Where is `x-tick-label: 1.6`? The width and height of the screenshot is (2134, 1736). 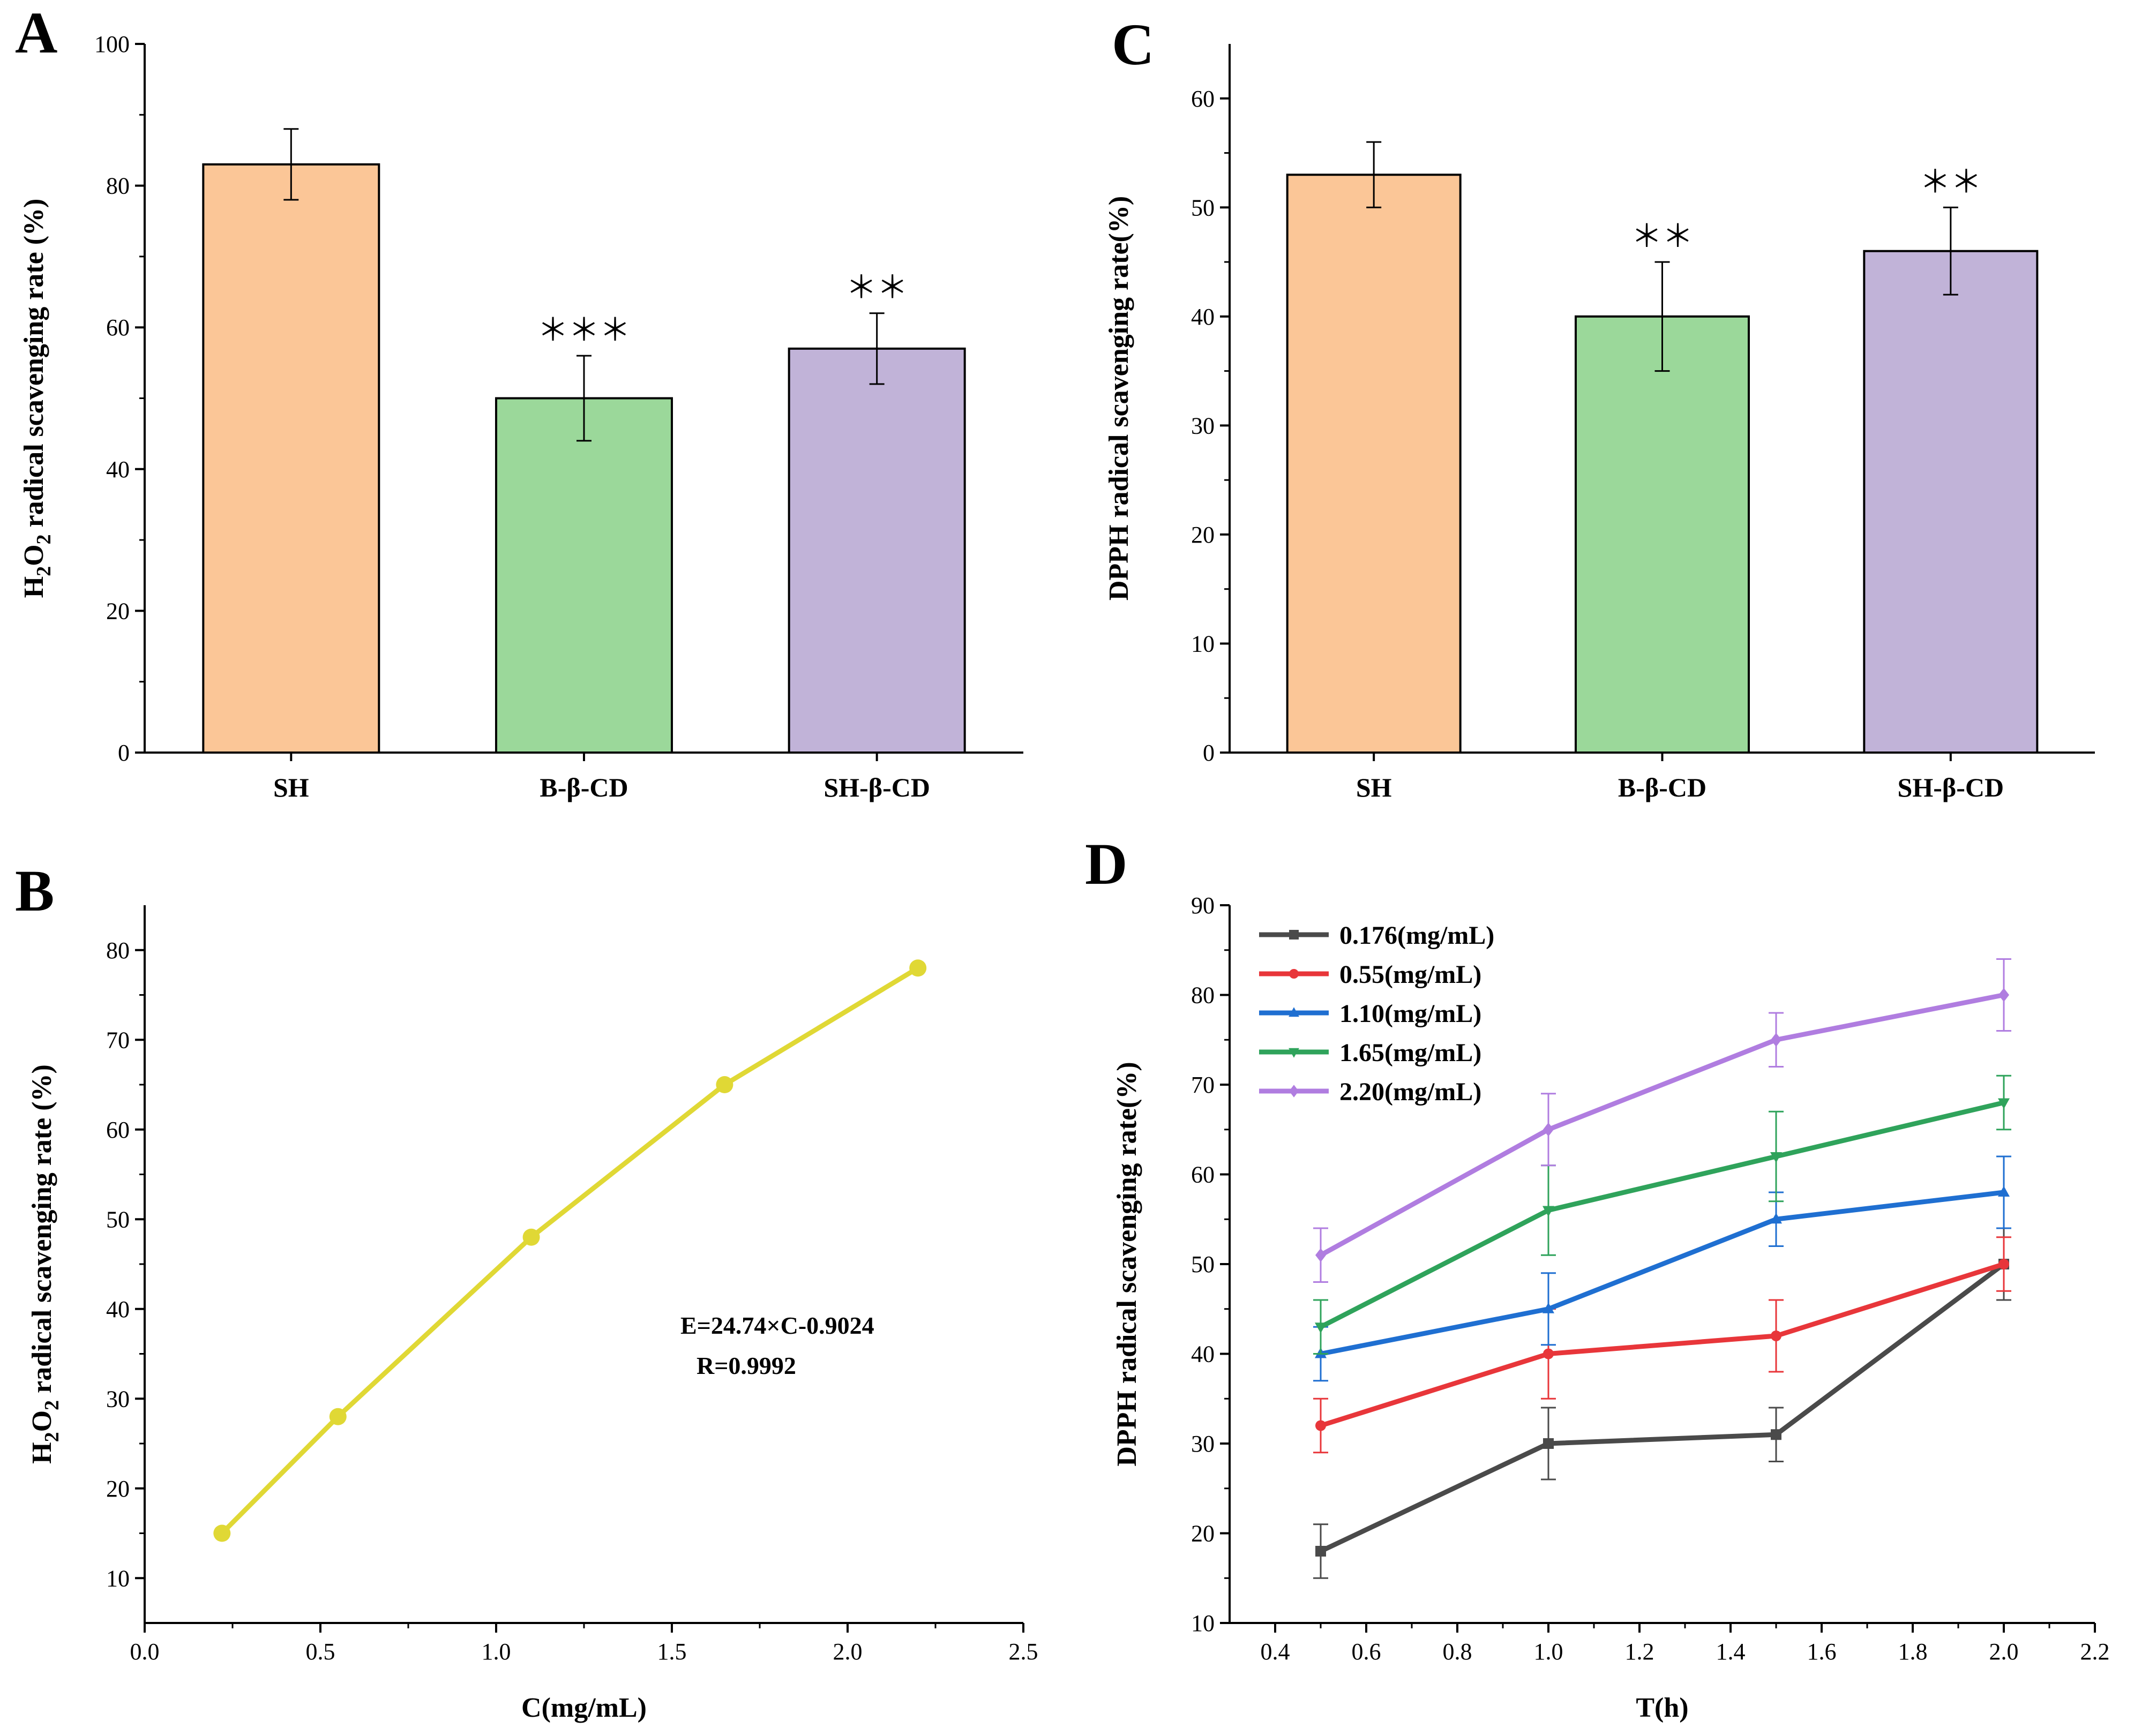 x-tick-label: 1.6 is located at coordinates (1822, 1652).